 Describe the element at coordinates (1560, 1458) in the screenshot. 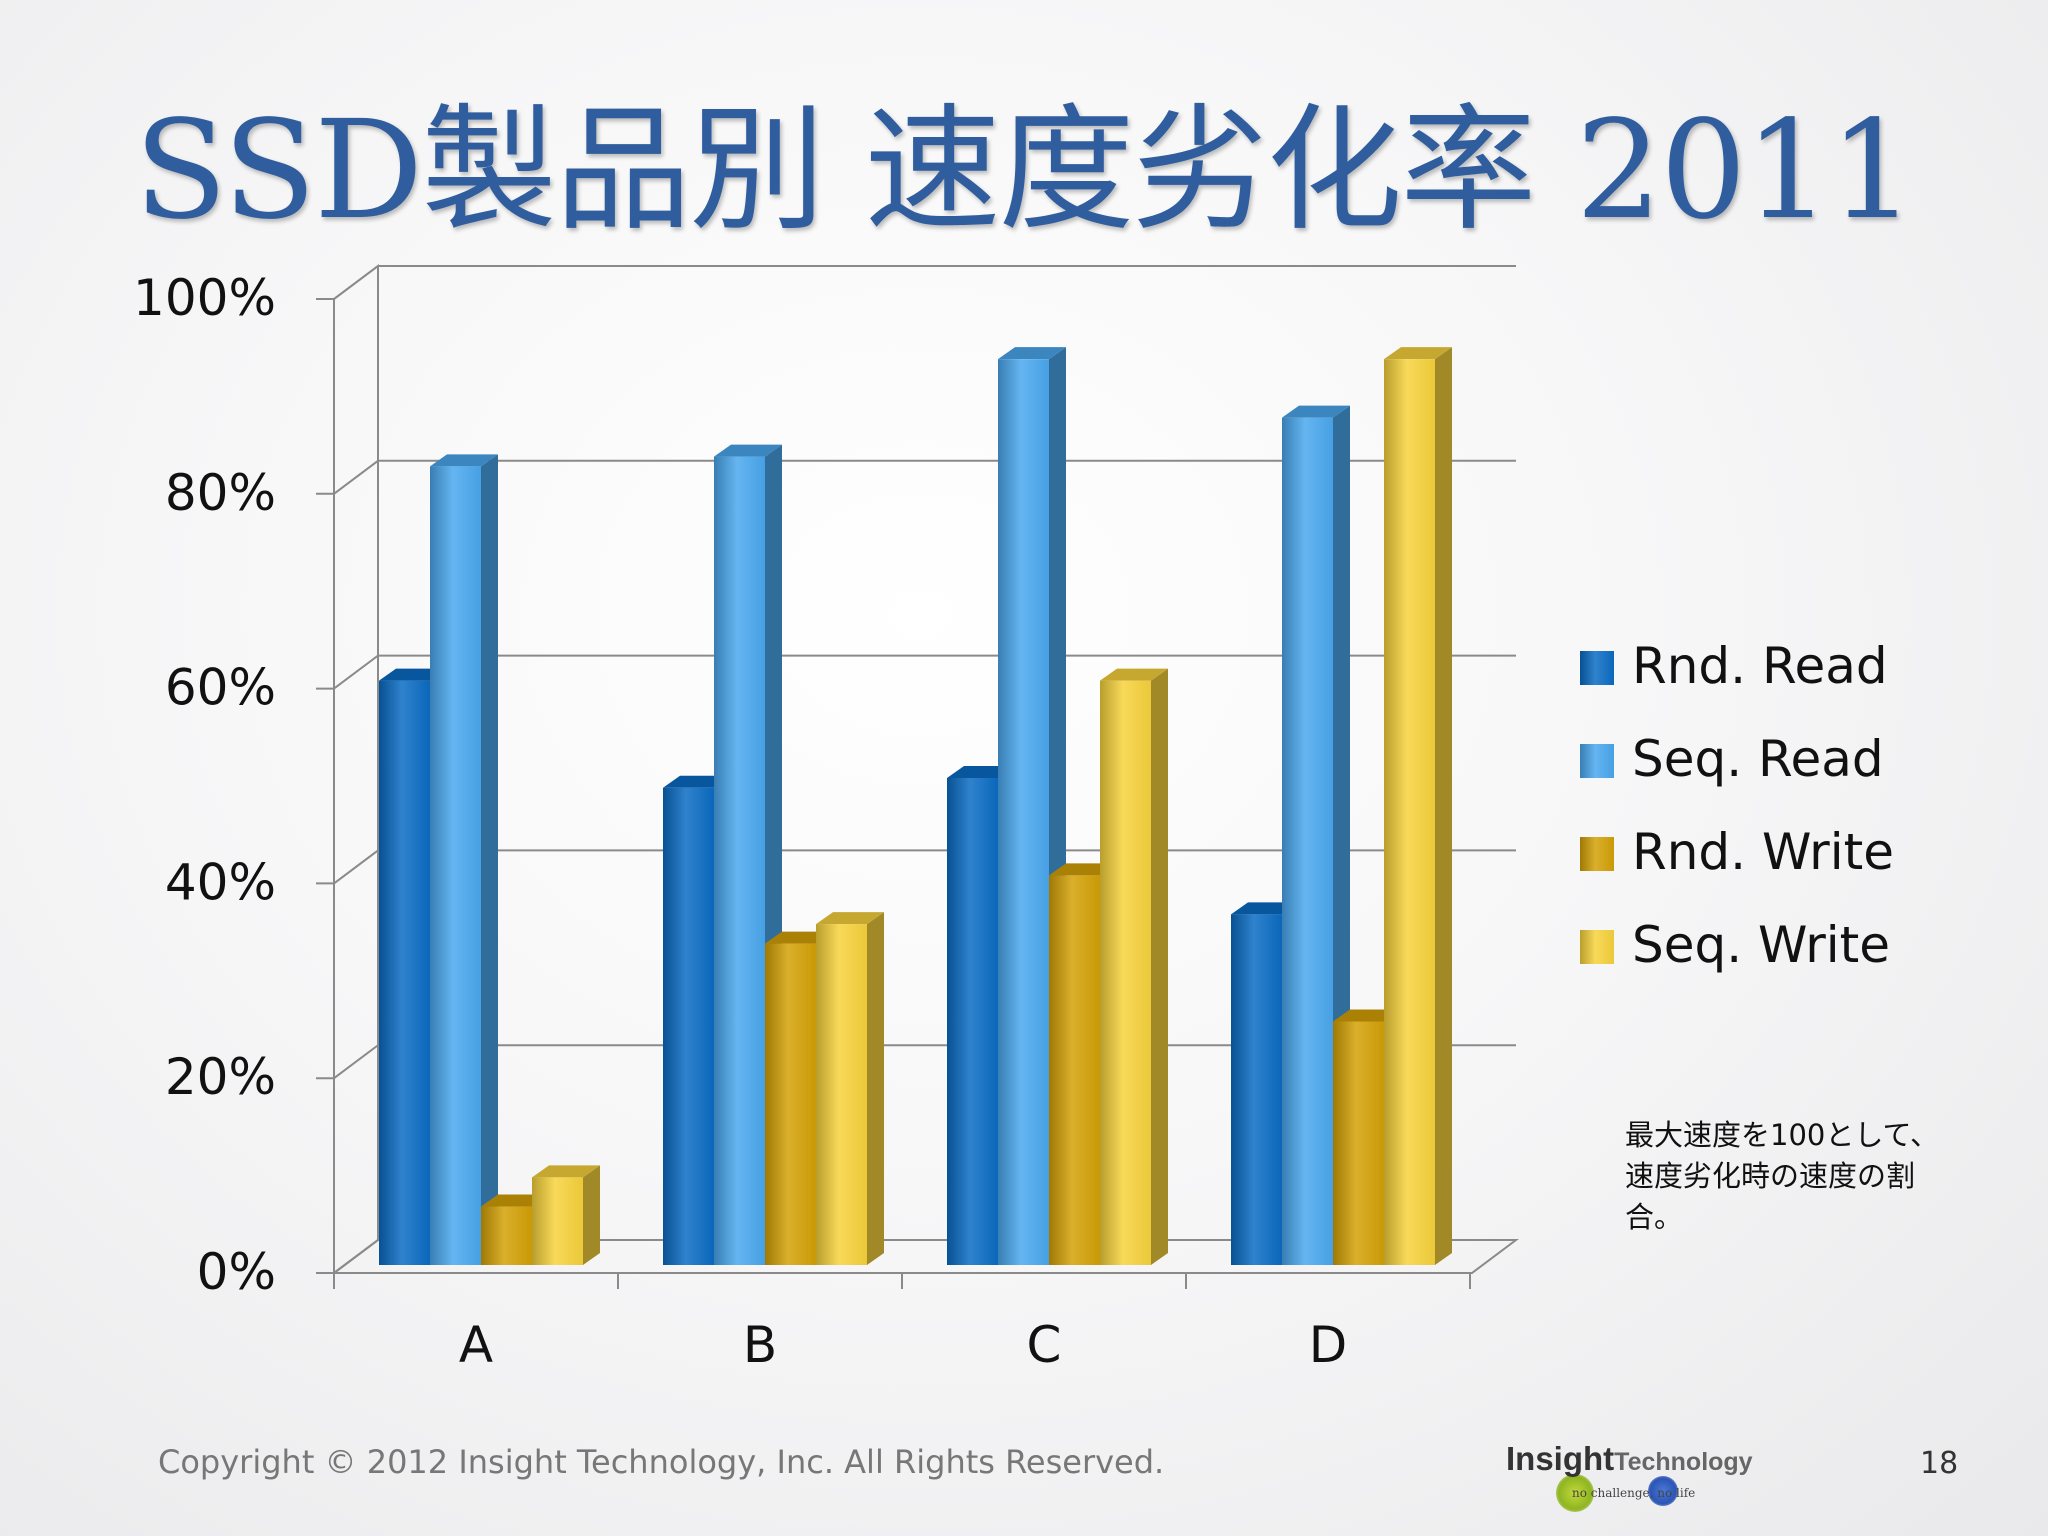

I see `logo-main-text: Insight` at that location.